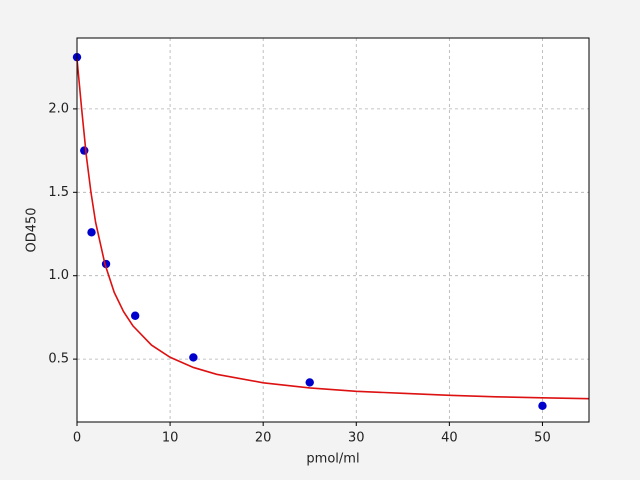 The width and height of the screenshot is (640, 480). Describe the element at coordinates (58, 192) in the screenshot. I see `y-tick-label: 1.5` at that location.